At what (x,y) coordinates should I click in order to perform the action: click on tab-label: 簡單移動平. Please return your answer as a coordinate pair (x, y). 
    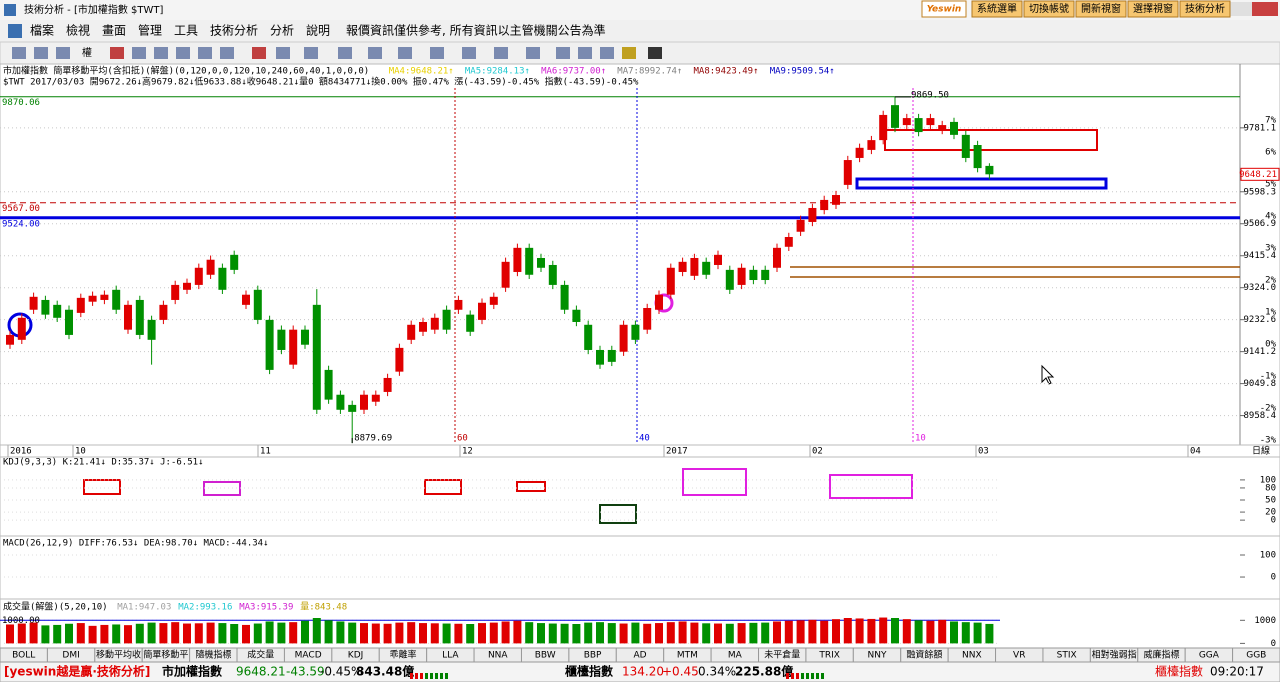
    Looking at the image, I should click on (165, 655).